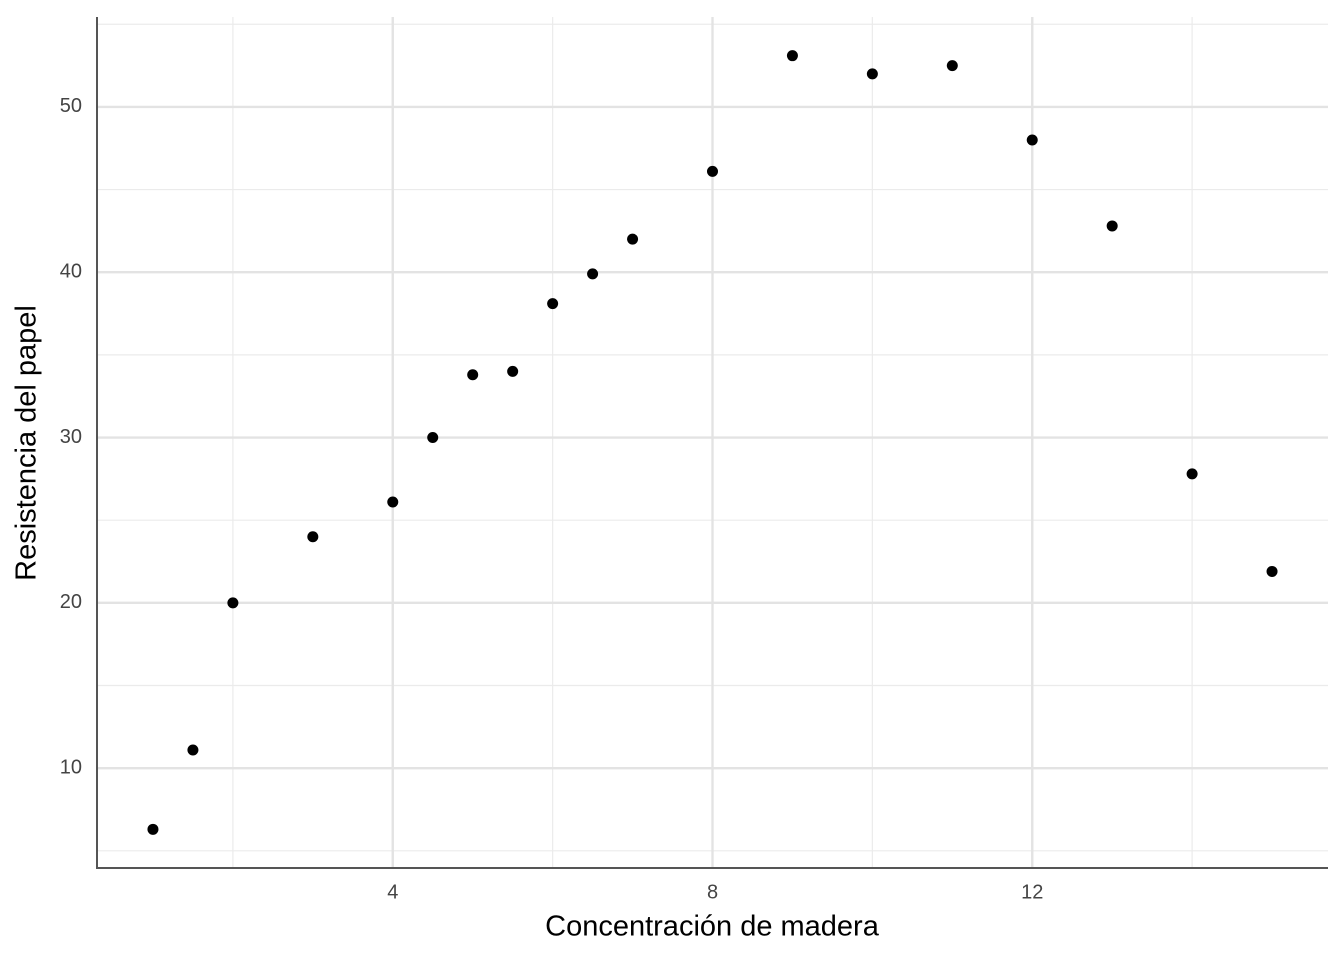 Image resolution: width=1344 pixels, height=960 pixels. What do you see at coordinates (712, 927) in the screenshot?
I see `x-axis-title: Concentración de madera` at bounding box center [712, 927].